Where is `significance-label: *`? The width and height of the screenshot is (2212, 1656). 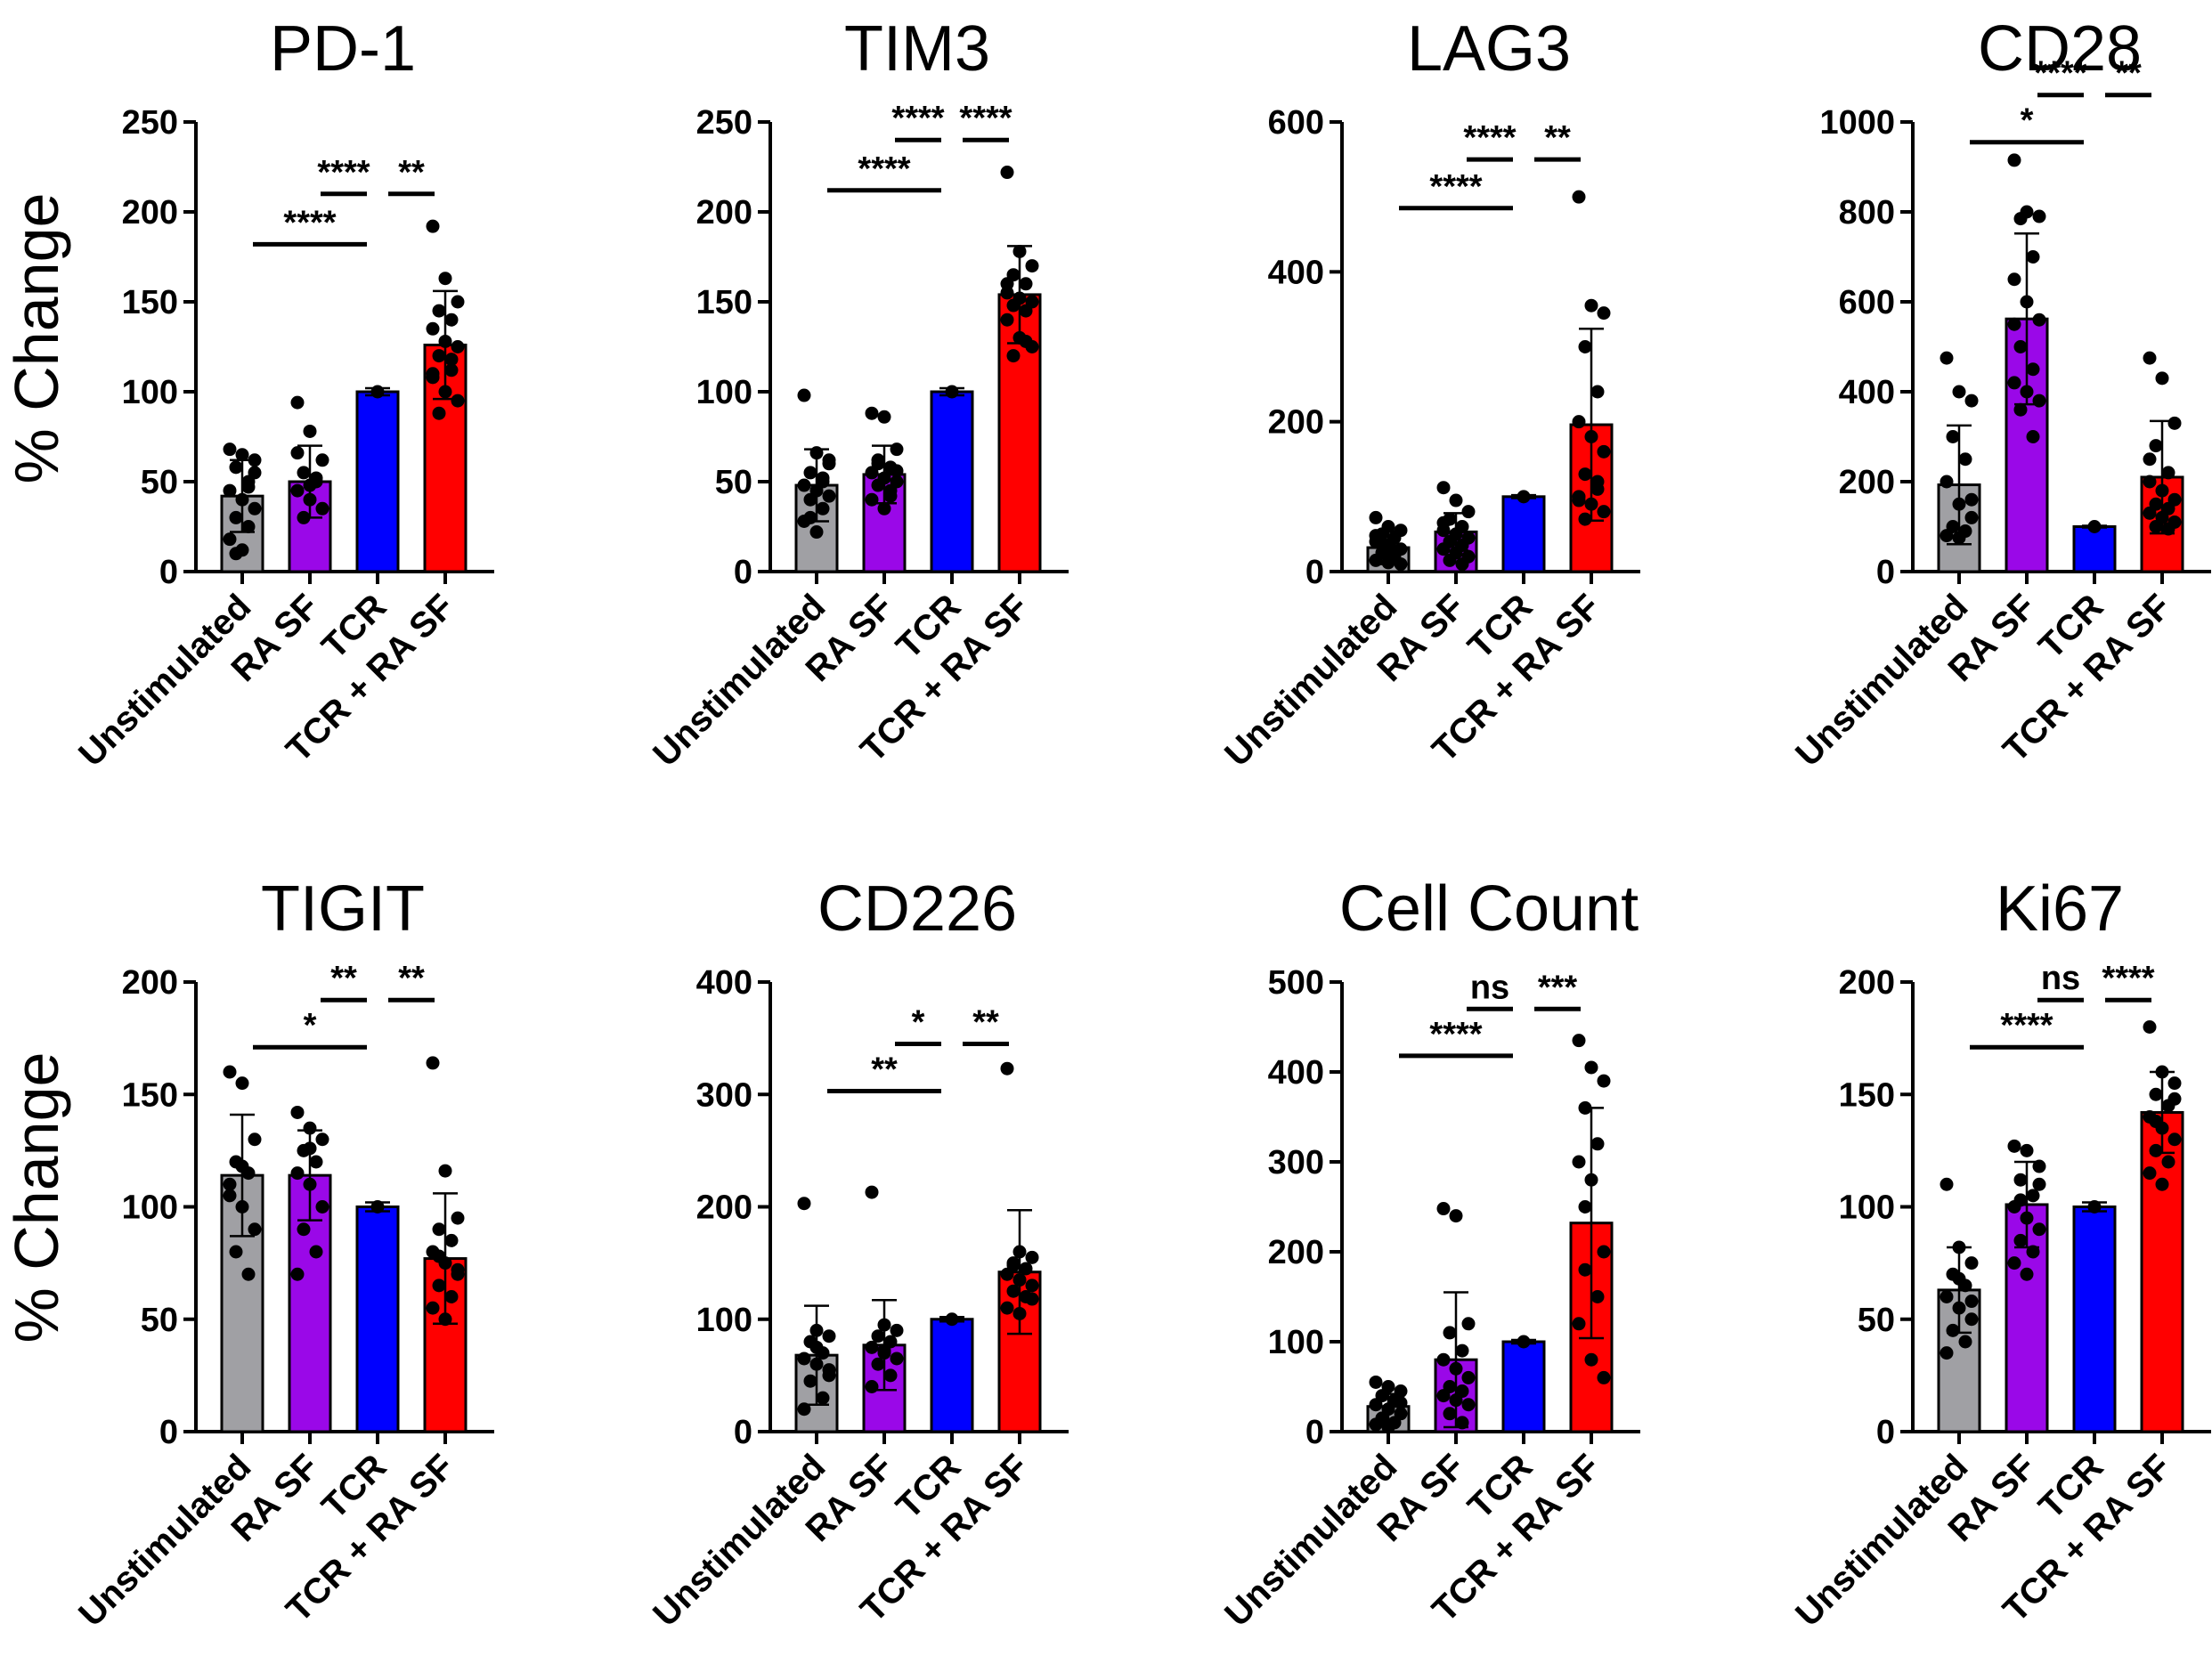 significance-label: * is located at coordinates (2027, 121).